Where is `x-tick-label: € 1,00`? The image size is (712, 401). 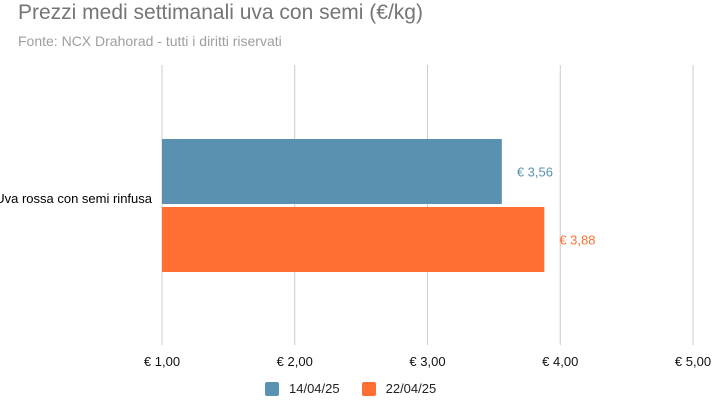
x-tick-label: € 1,00 is located at coordinates (162, 361).